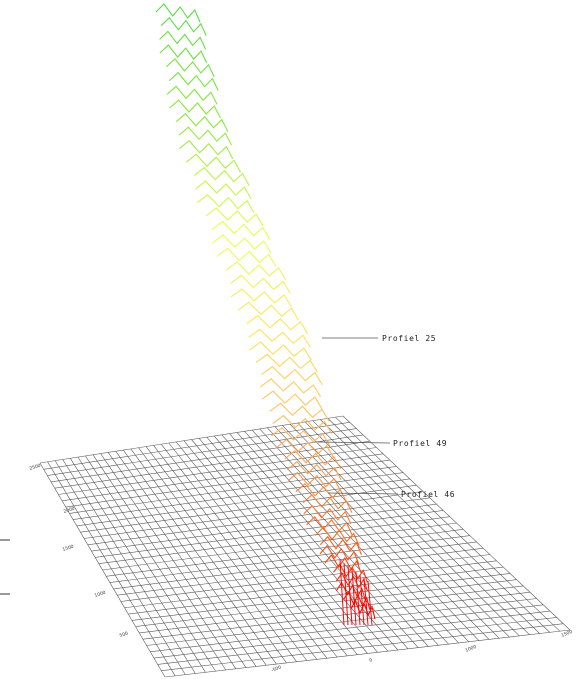 Image resolution: width=587 pixels, height=679 pixels. What do you see at coordinates (409, 338) in the screenshot?
I see `annotation-profiel-25: Profiel 25` at bounding box center [409, 338].